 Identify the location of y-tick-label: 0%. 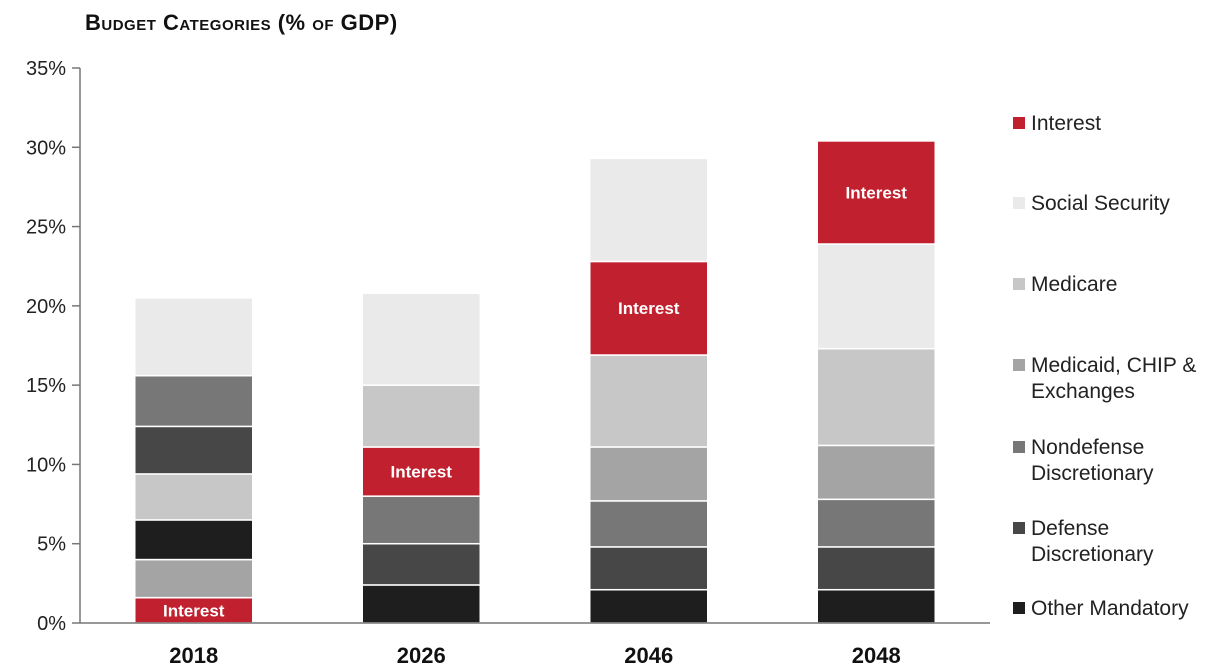
(51, 624).